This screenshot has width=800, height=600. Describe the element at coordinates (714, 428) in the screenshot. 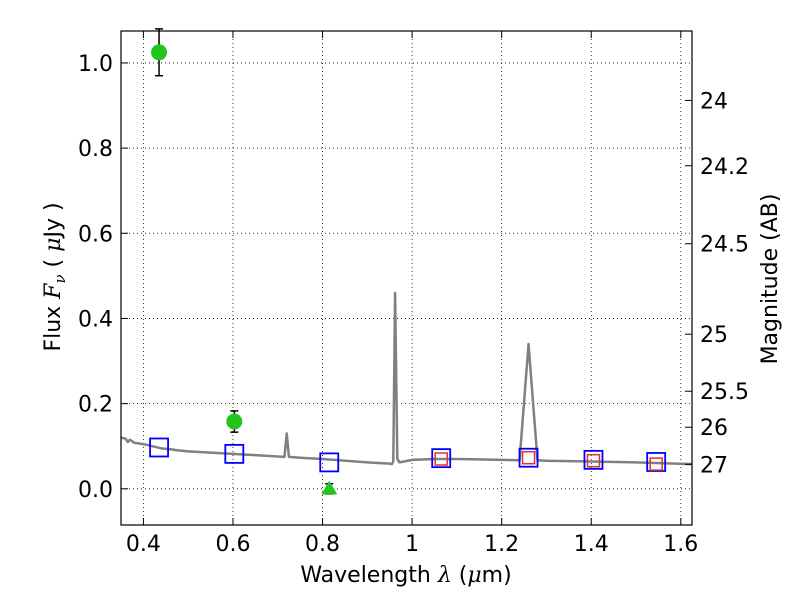

I see `right-tick-label: 26` at that location.